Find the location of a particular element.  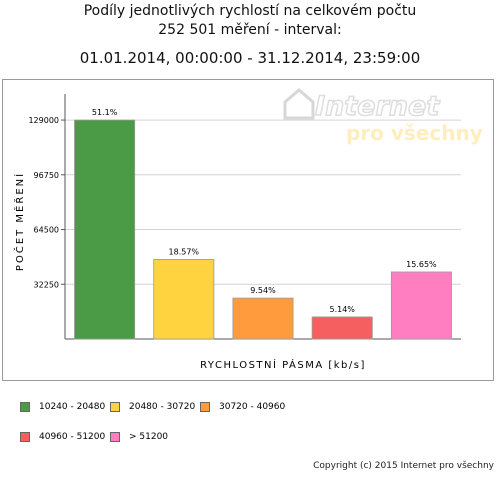

y-tick-label: 129000 is located at coordinates (43, 120).